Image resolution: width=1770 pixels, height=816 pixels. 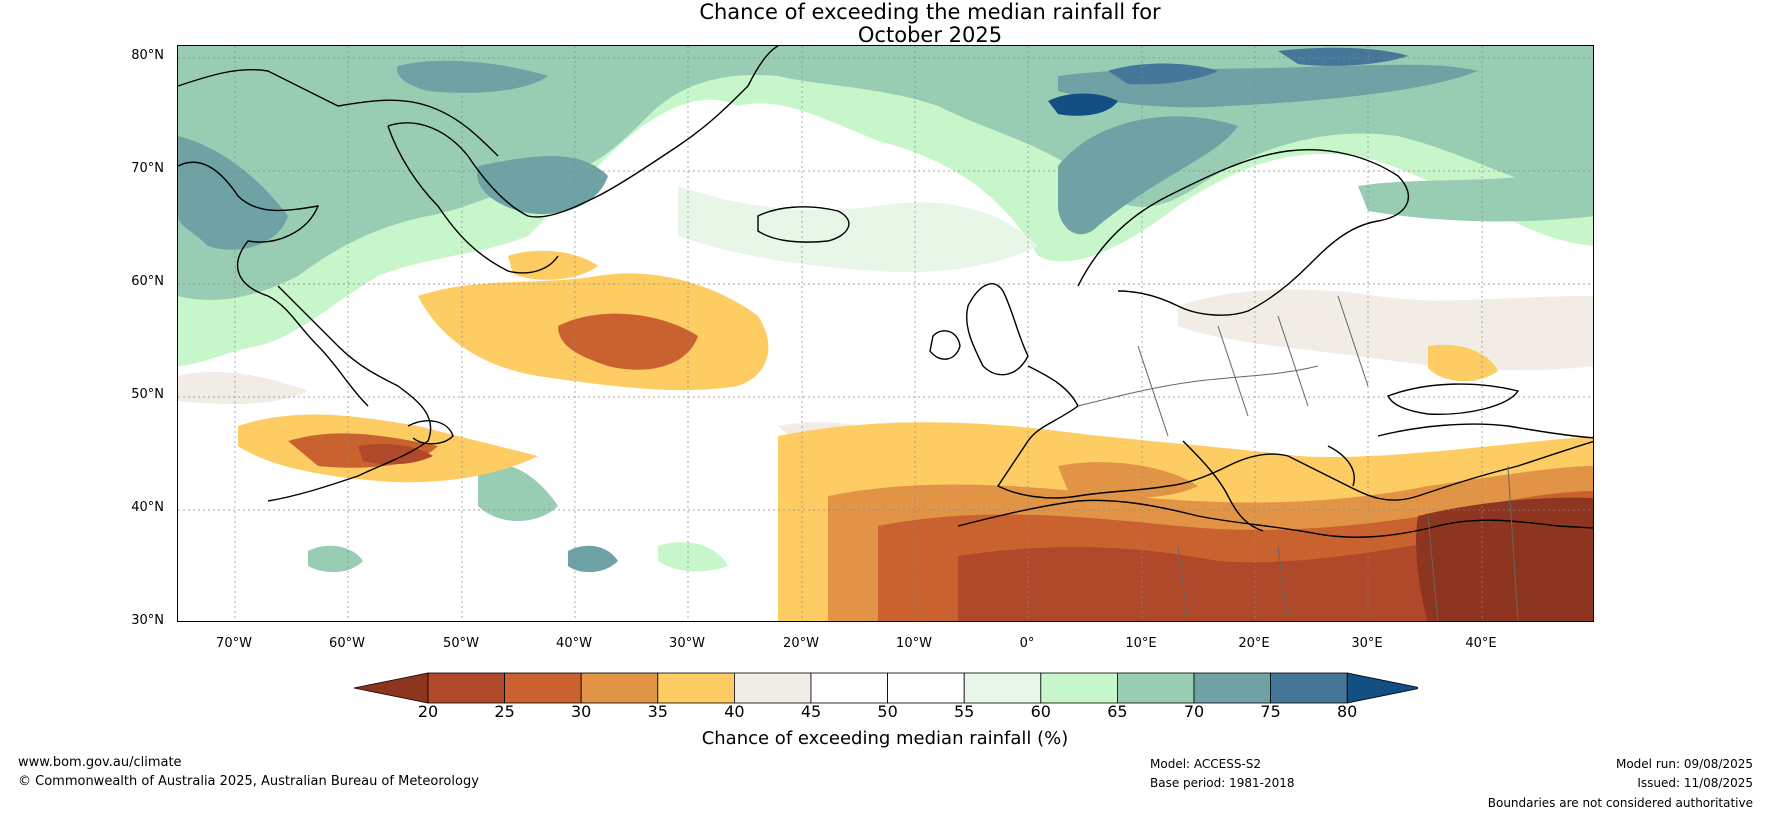 I want to click on lon-label-50w: 50°W, so click(x=461, y=643).